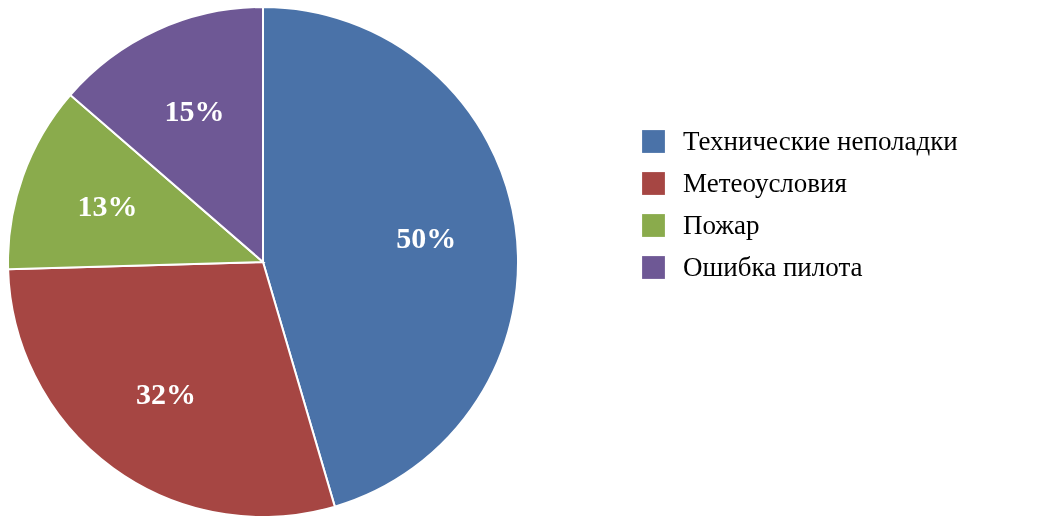 The height and width of the screenshot is (516, 1047). Describe the element at coordinates (426, 237) in the screenshot. I see `data-label: 50%` at that location.